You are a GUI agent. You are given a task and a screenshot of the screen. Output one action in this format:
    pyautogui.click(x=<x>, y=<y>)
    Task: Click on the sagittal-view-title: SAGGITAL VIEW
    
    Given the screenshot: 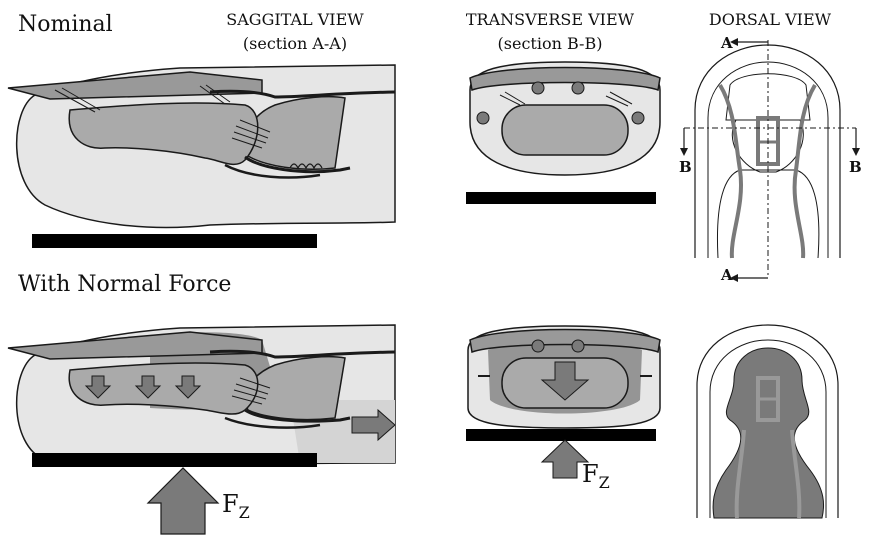 What is the action you would take?
    pyautogui.click(x=295, y=19)
    